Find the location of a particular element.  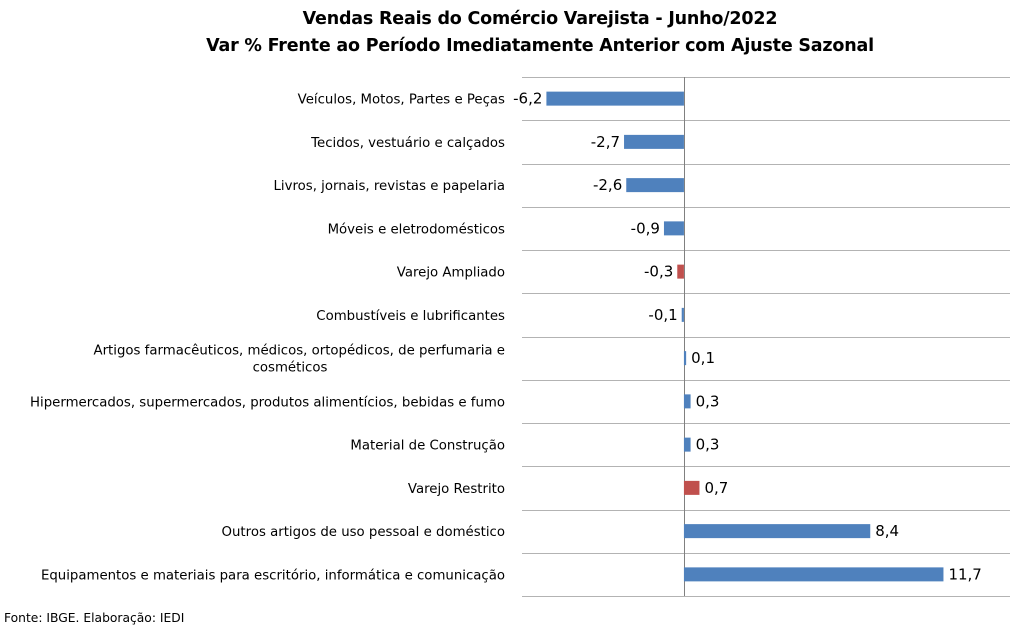

category-label: Varejo Ampliado is located at coordinates (451, 273).